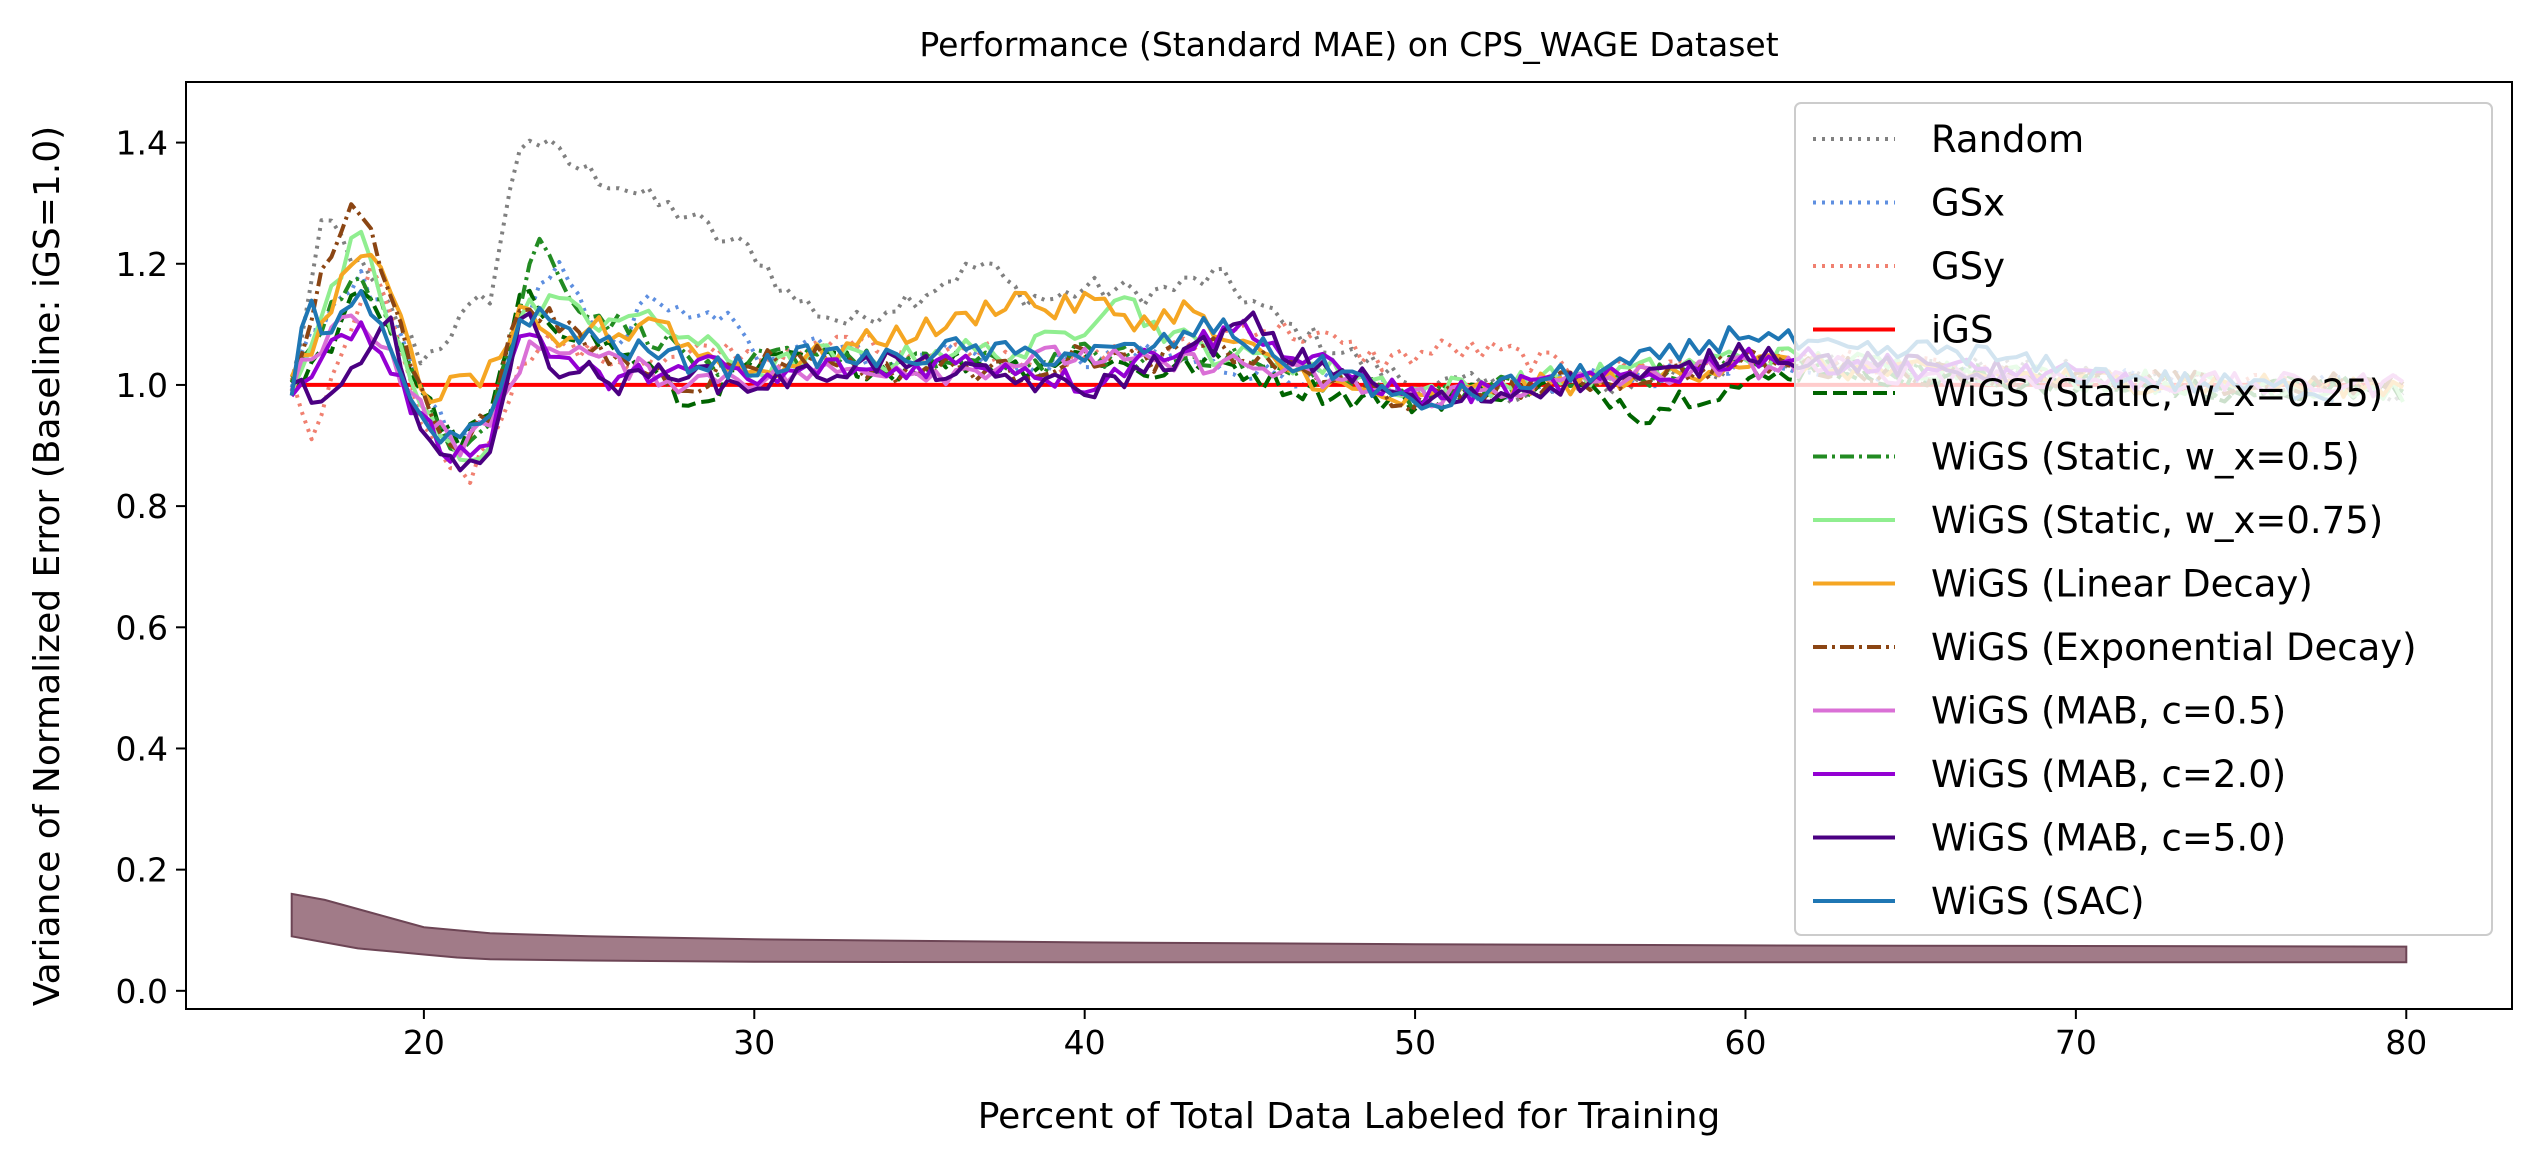  What do you see at coordinates (2145, 457) in the screenshot?
I see `legend-label-5: WiGS (Static, w_x=0.5)` at bounding box center [2145, 457].